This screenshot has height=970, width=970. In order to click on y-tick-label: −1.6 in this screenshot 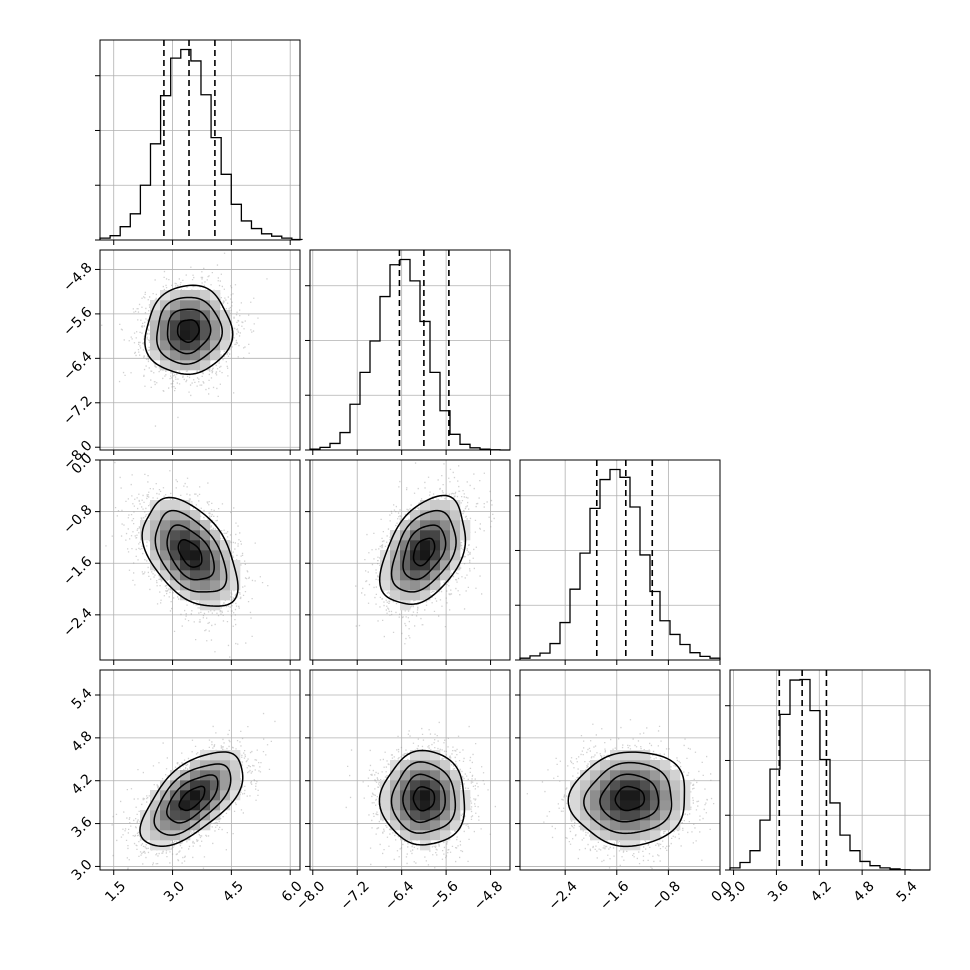, I will do `click(77, 570)`.